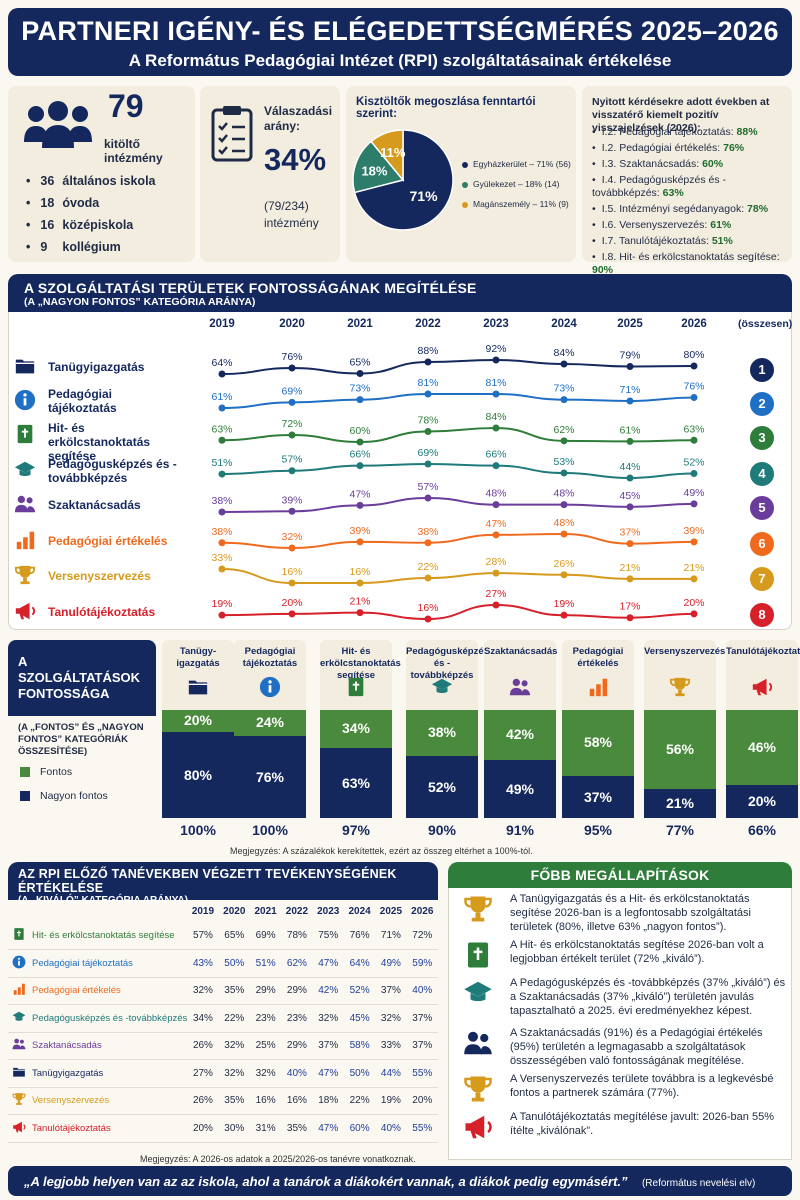 This screenshot has width=800, height=1200. Describe the element at coordinates (692, 225) in the screenshot. I see `feedback-item: I.6. Versenyszervezés: 61%` at that location.